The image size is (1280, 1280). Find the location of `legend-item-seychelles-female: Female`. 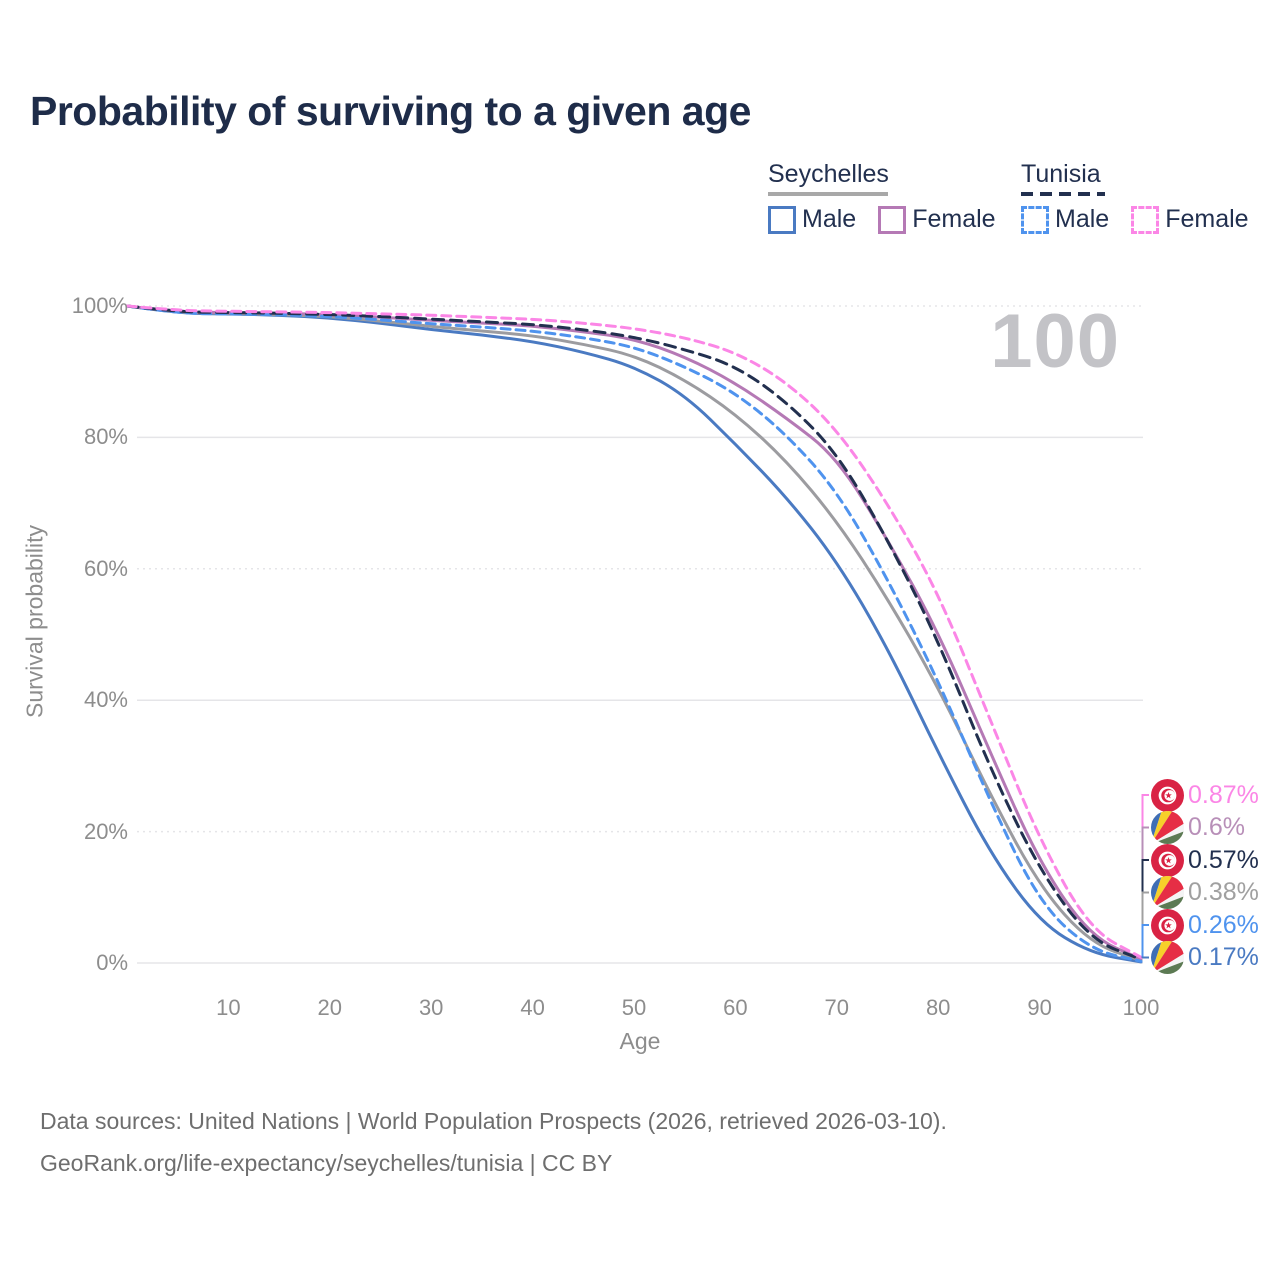

legend-item-seychelles-female: Female is located at coordinates (937, 219).